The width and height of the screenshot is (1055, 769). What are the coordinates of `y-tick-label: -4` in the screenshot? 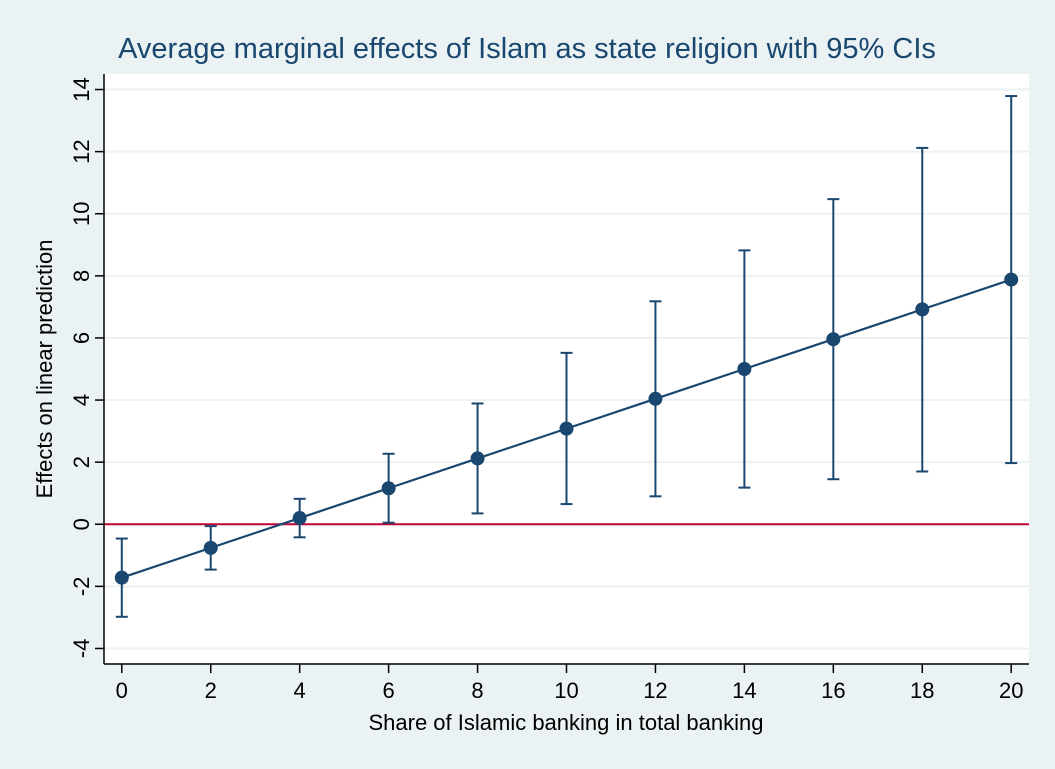 It's located at (81, 649).